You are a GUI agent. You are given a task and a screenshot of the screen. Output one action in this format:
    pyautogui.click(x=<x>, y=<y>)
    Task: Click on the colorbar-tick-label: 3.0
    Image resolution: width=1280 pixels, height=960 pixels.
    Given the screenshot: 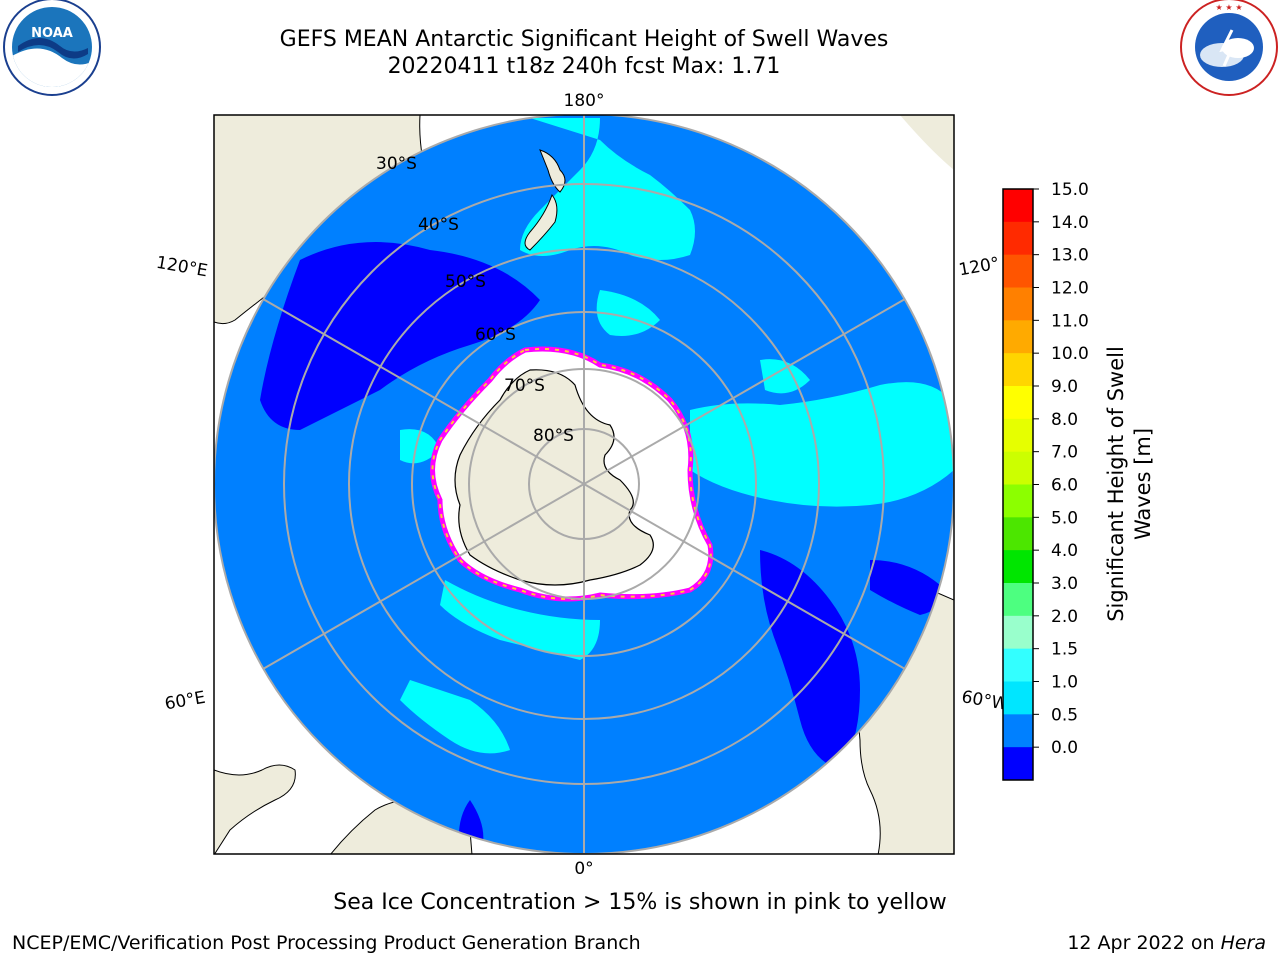 What is the action you would take?
    pyautogui.click(x=1064, y=584)
    